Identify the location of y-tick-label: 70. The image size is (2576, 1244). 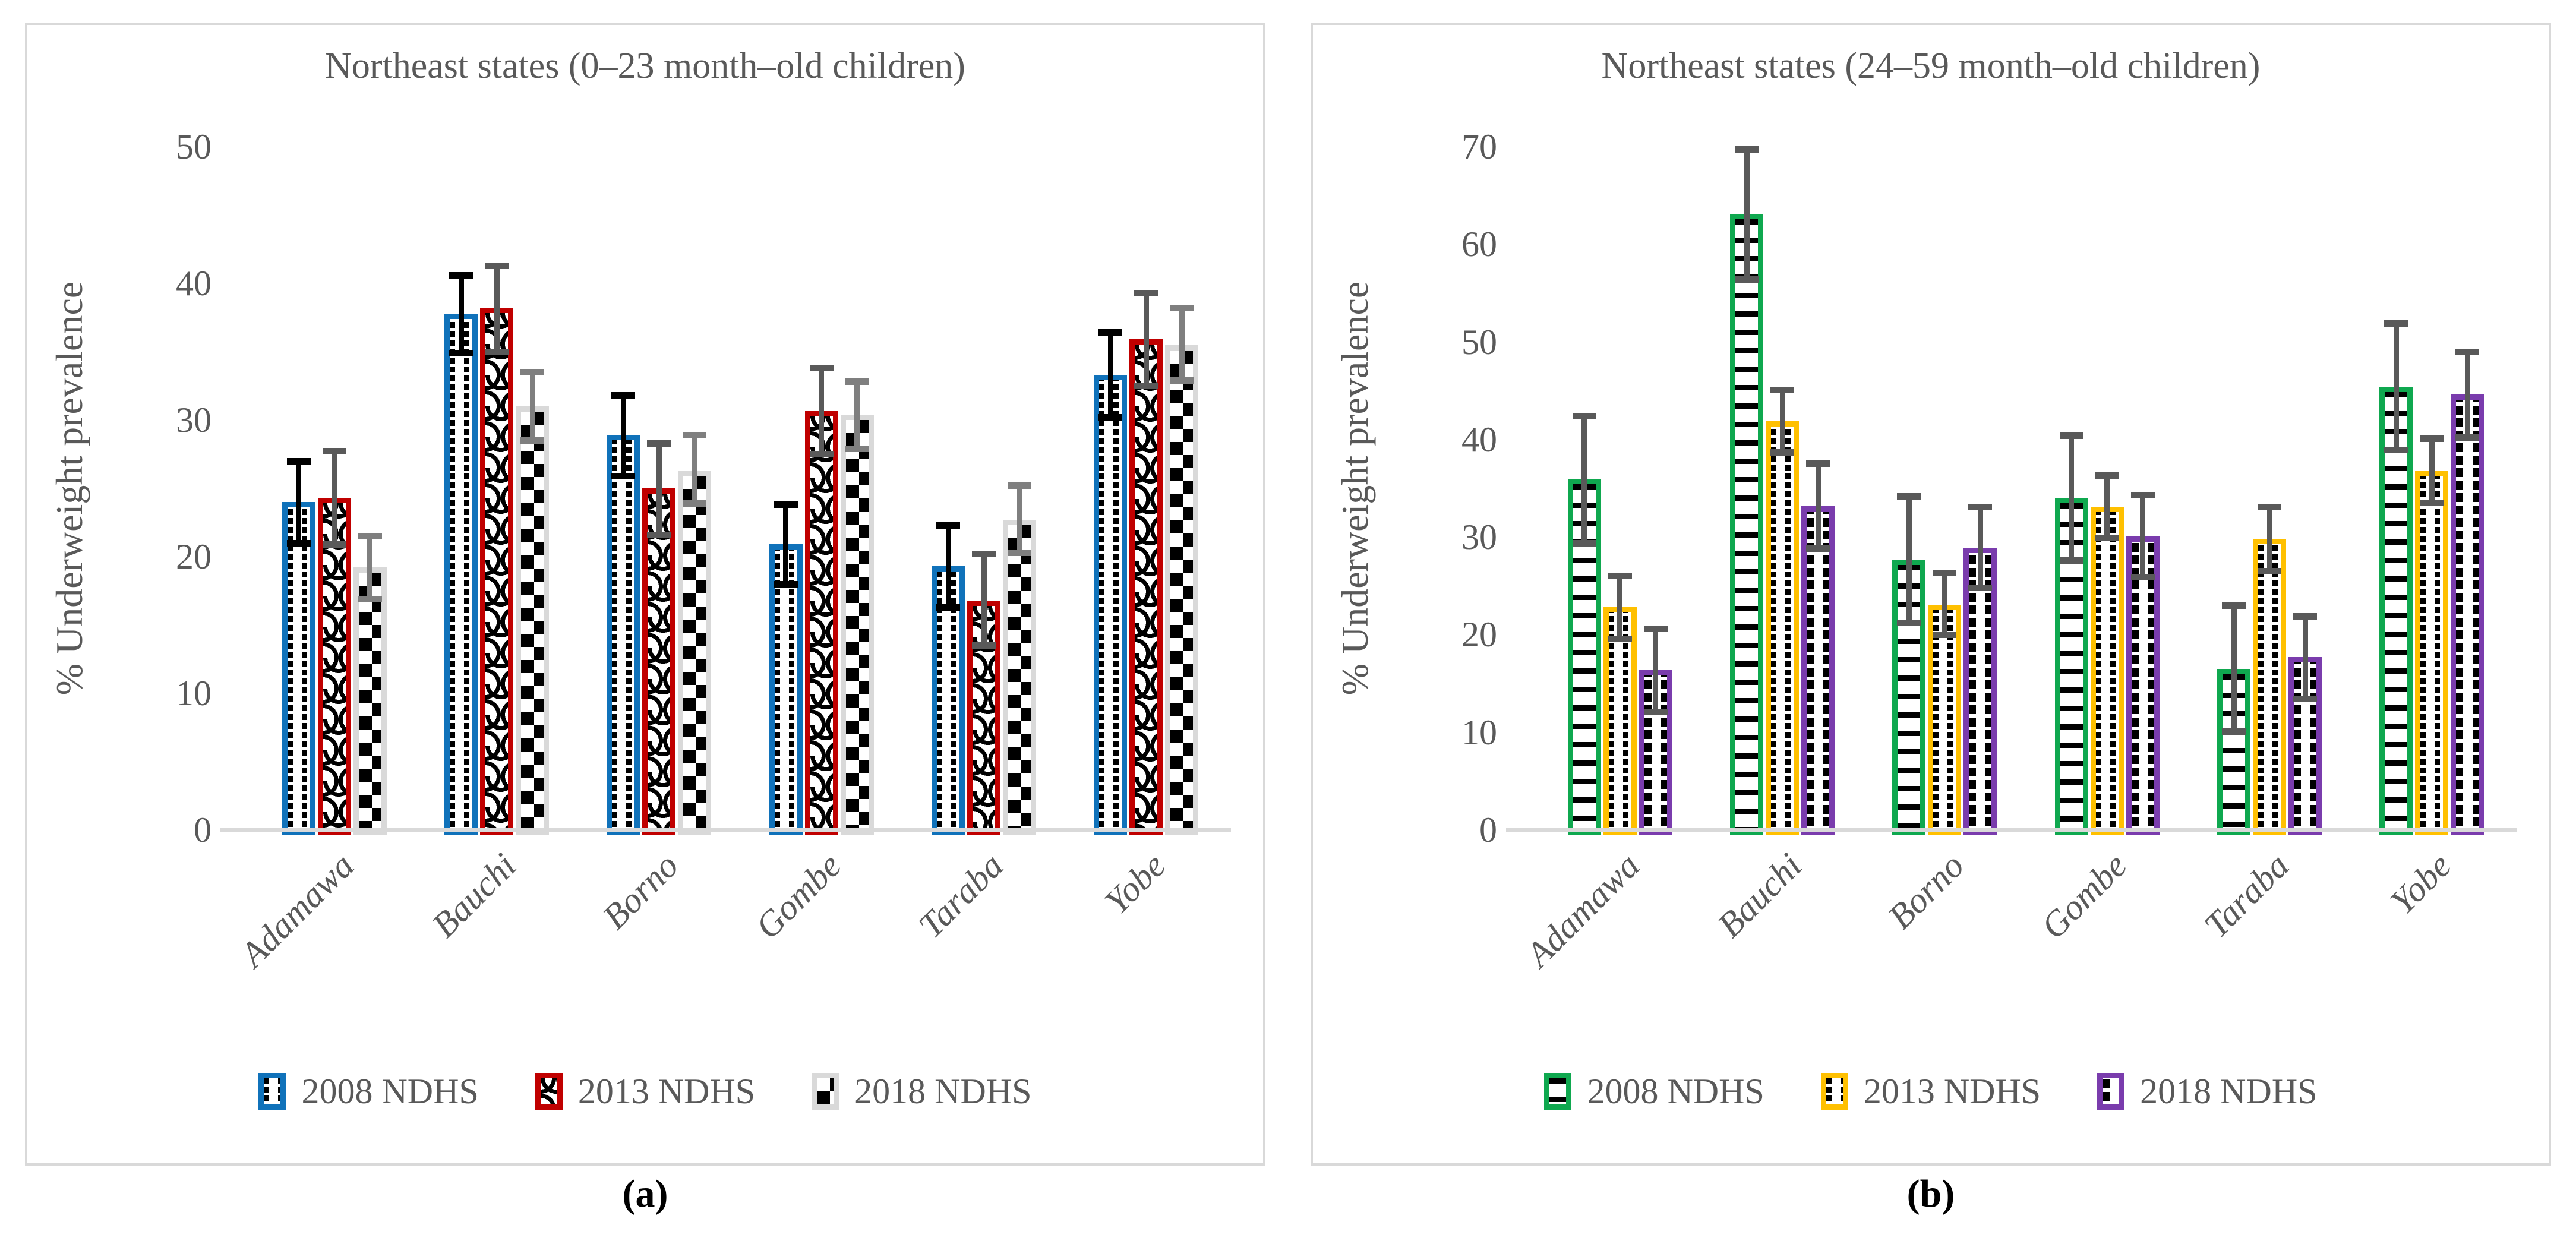
(1479, 146).